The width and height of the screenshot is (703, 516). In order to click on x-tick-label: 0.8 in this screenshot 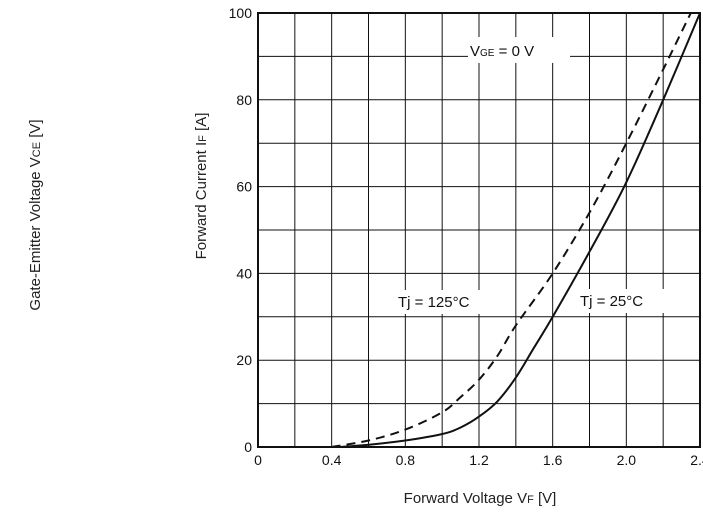, I will do `click(406, 460)`.